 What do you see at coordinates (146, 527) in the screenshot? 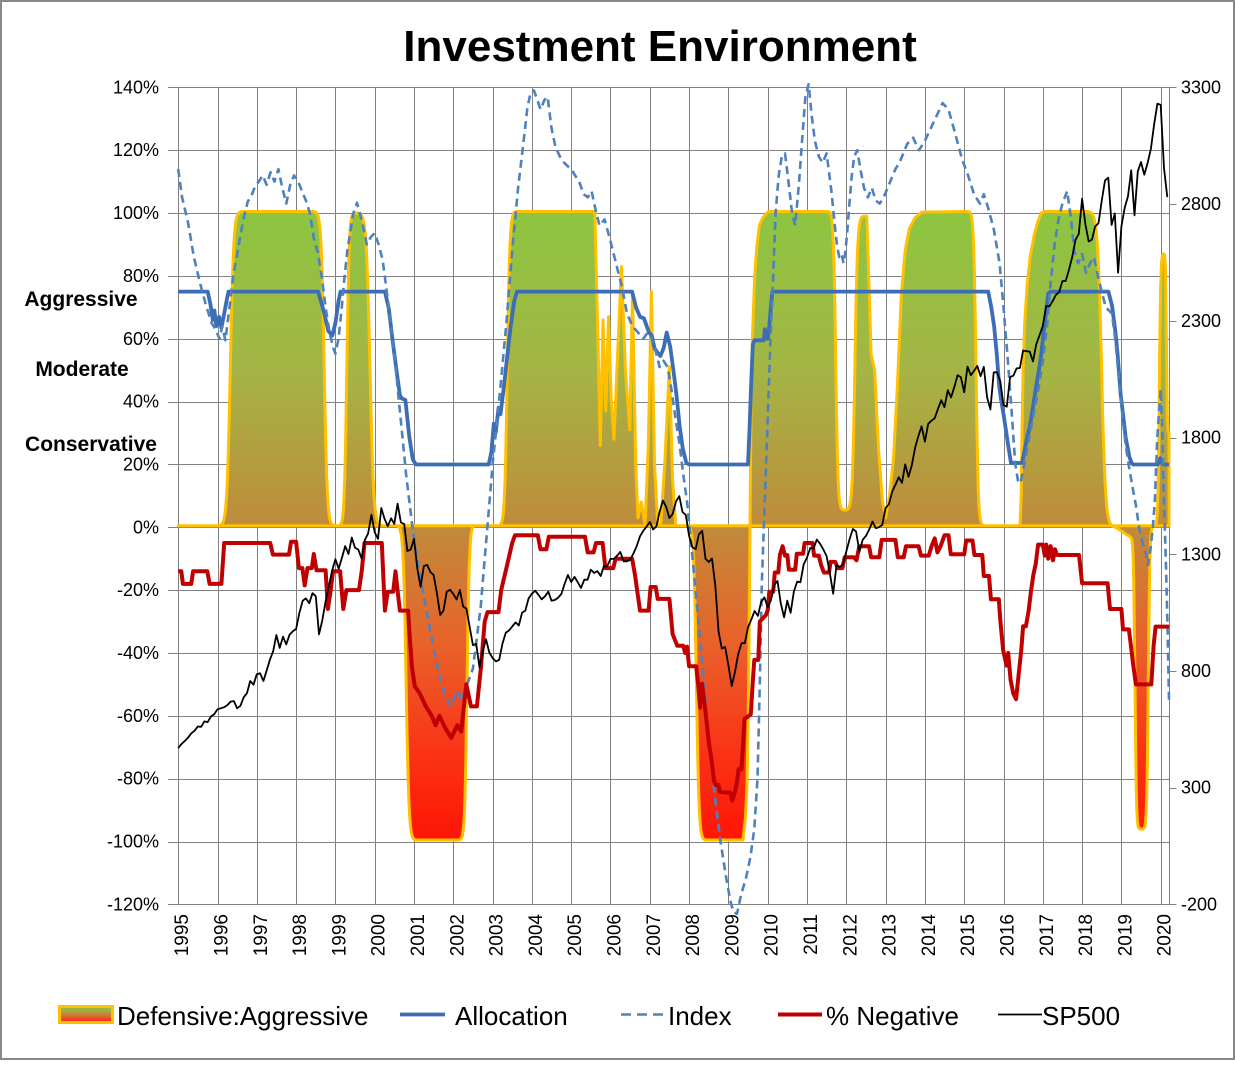
I see `svg-text: 0%` at bounding box center [146, 527].